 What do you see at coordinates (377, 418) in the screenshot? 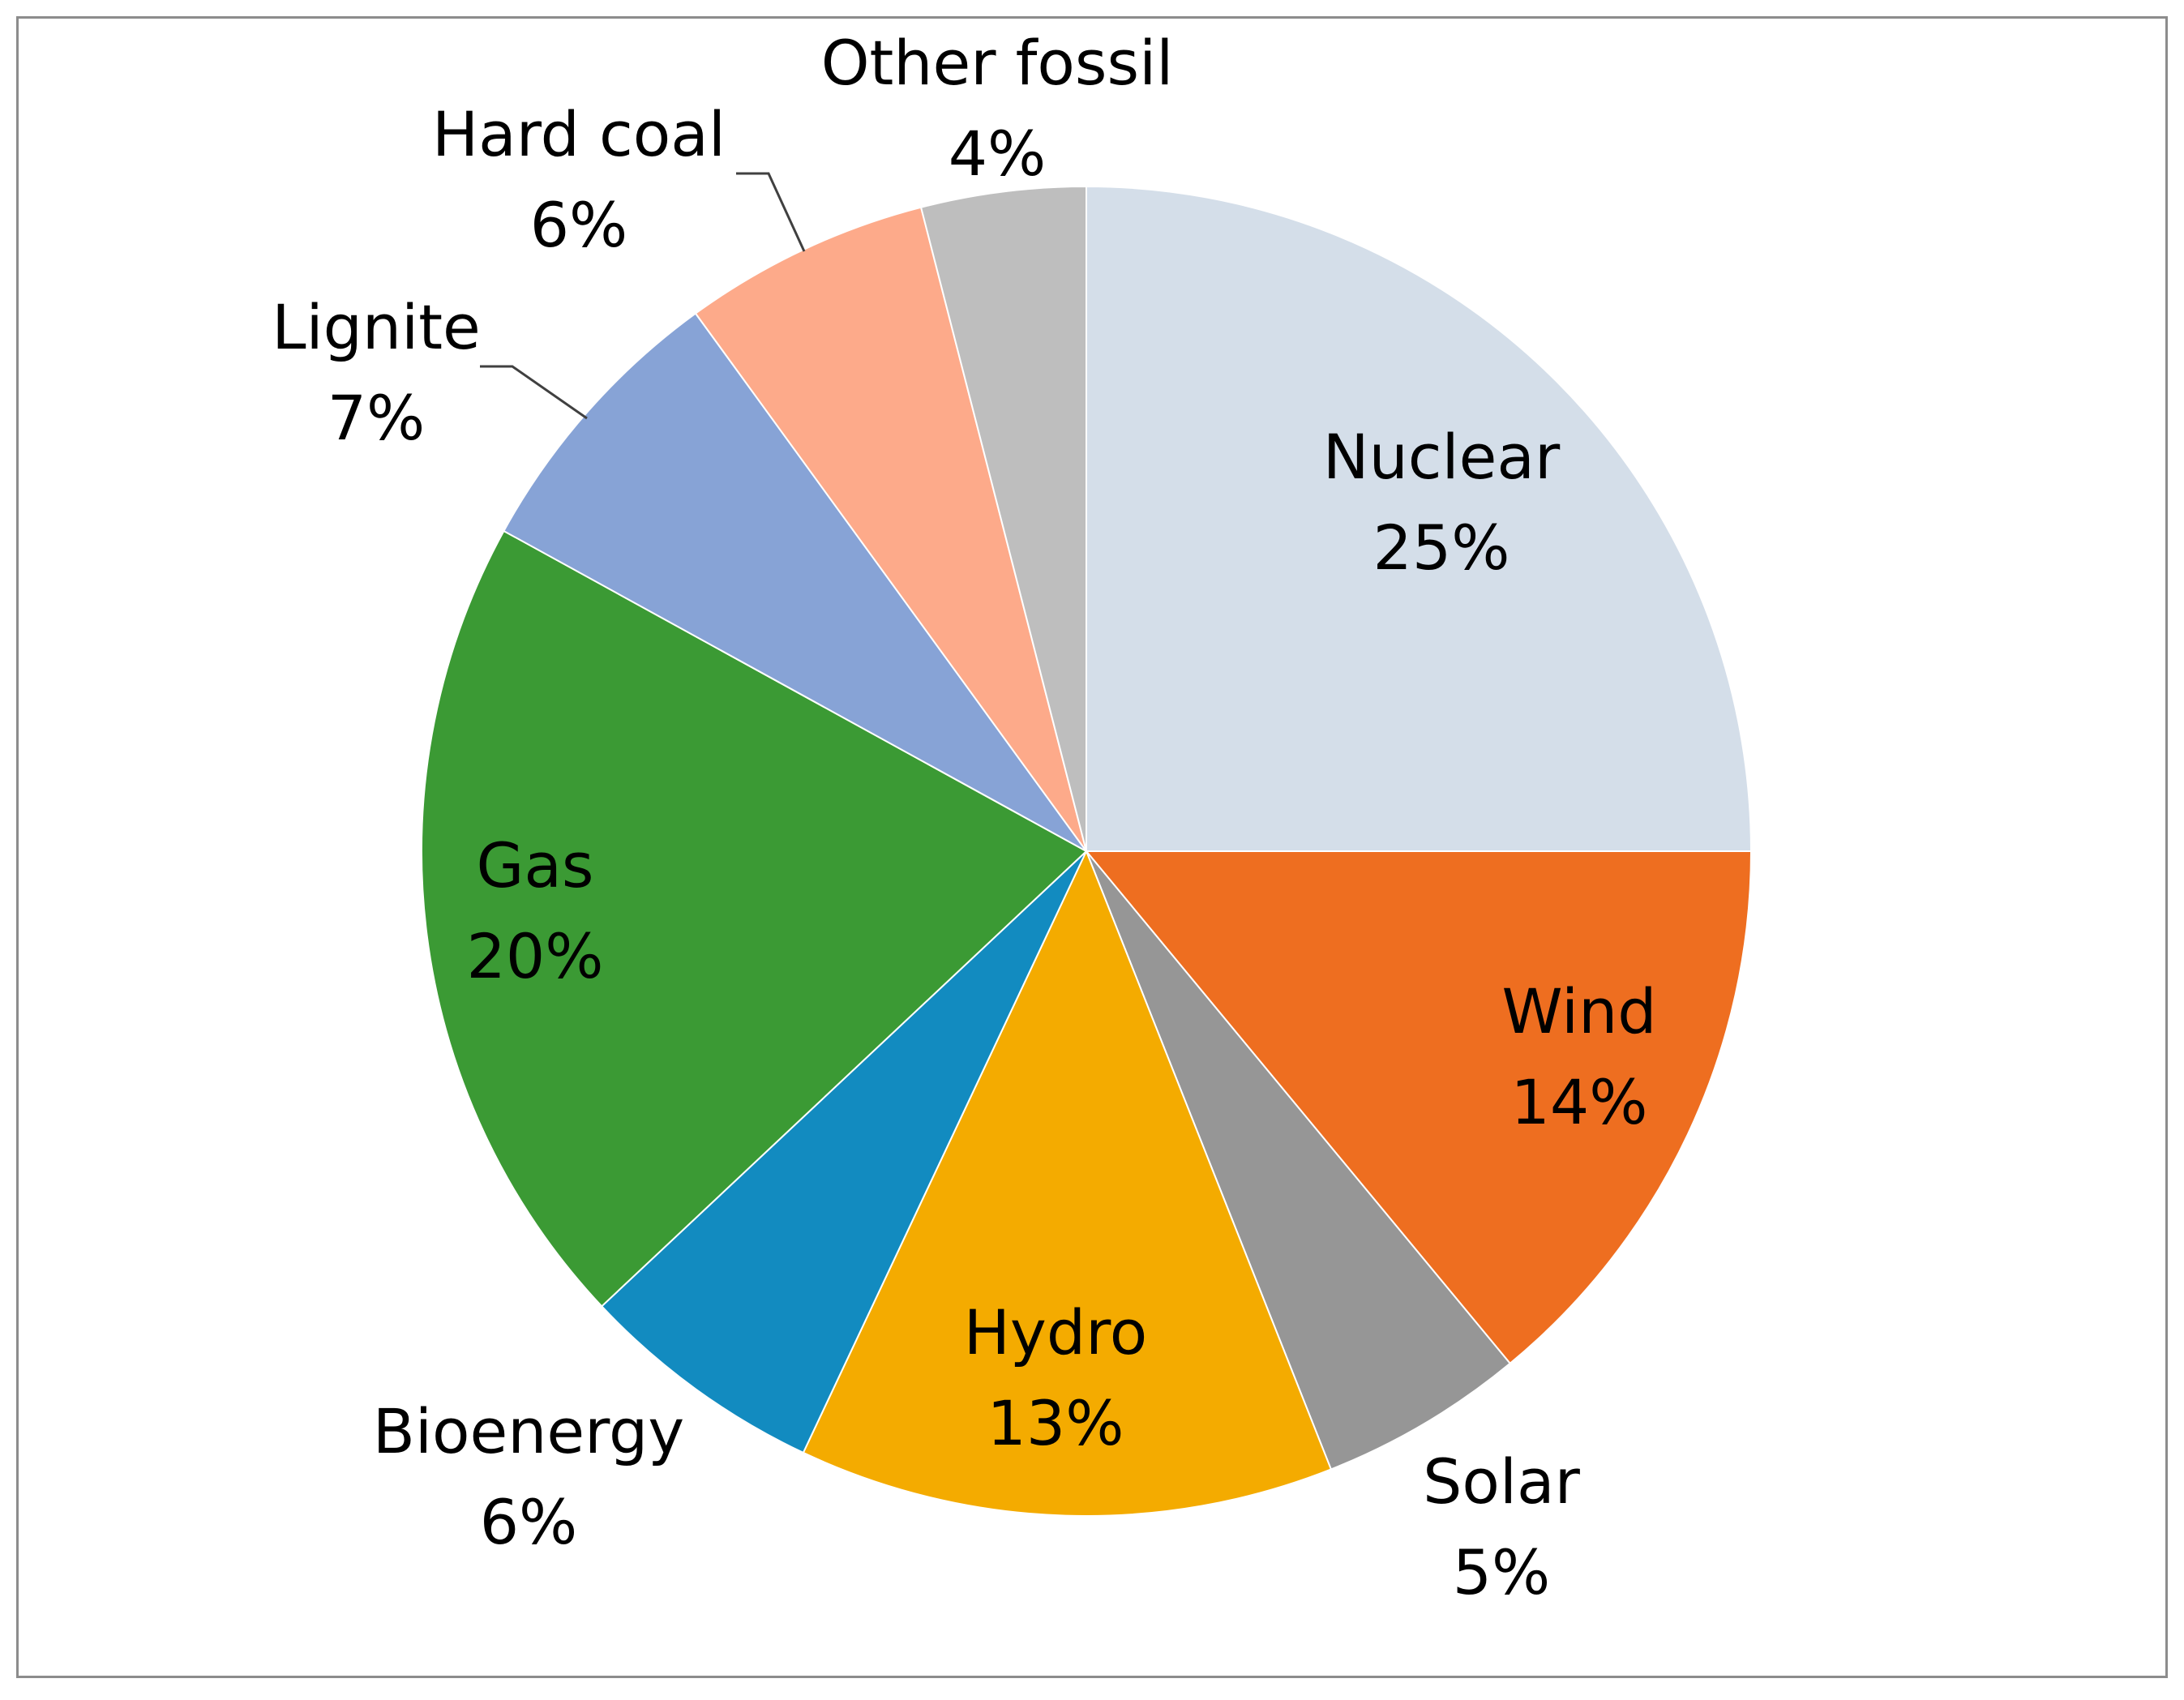
I see `slice-value-lignite: 7%` at bounding box center [377, 418].